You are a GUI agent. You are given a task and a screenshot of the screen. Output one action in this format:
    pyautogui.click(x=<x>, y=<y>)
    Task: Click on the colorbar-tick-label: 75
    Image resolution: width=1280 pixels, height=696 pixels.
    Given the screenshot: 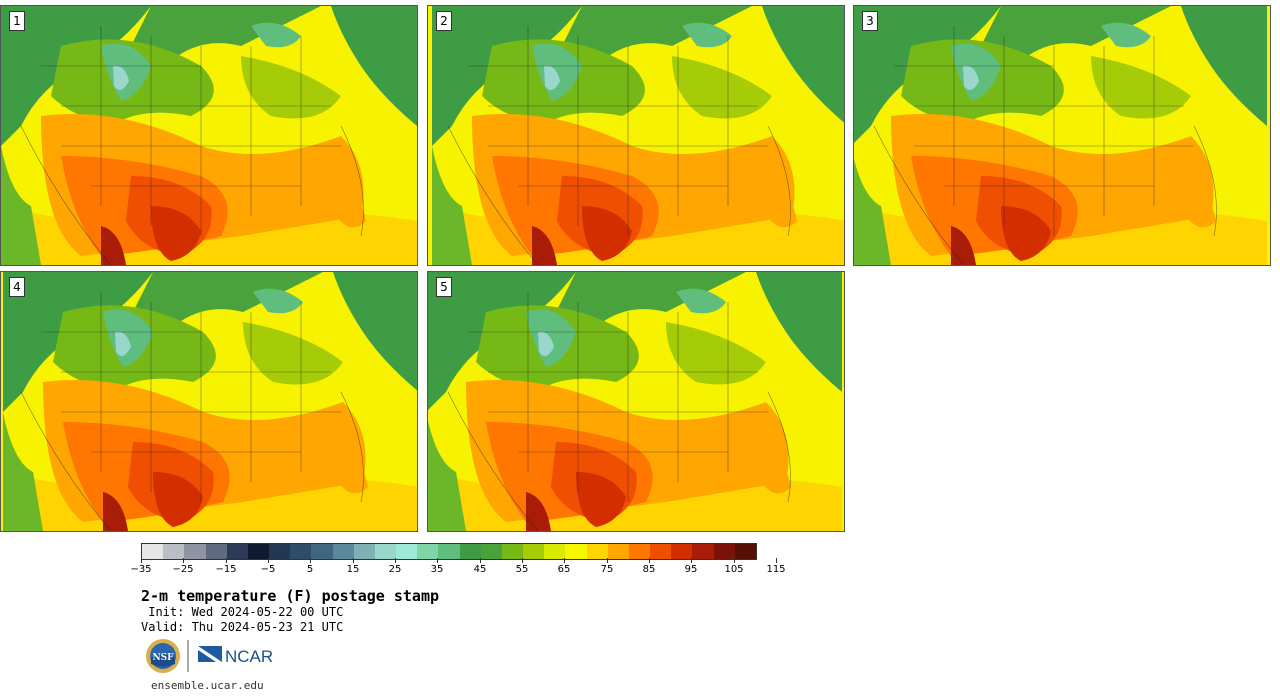 What is the action you would take?
    pyautogui.click(x=607, y=569)
    